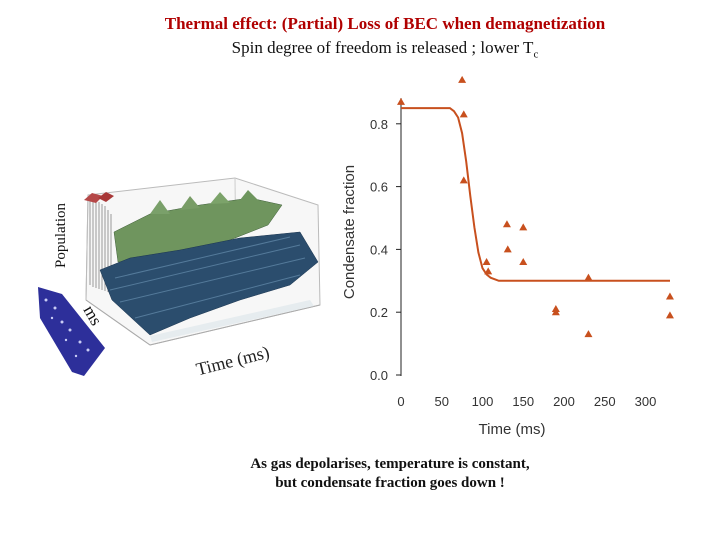 This screenshot has height=540, width=720. Describe the element at coordinates (379, 375) in the screenshot. I see `y-tick-label: 0.0` at that location.